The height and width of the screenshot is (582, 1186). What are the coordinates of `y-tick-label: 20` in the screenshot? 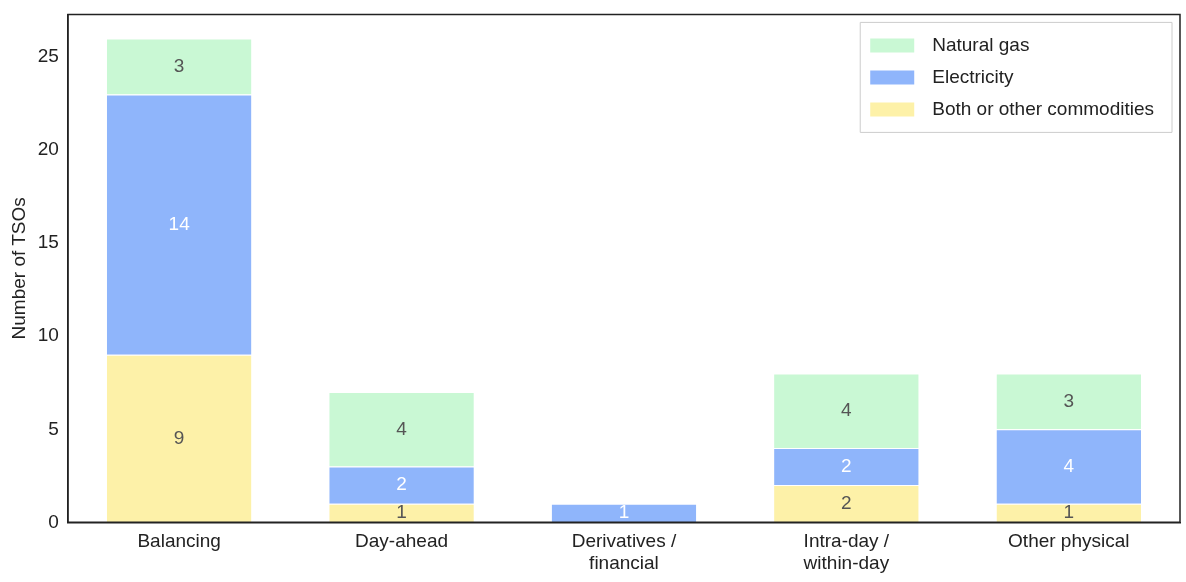 It's located at (48, 149).